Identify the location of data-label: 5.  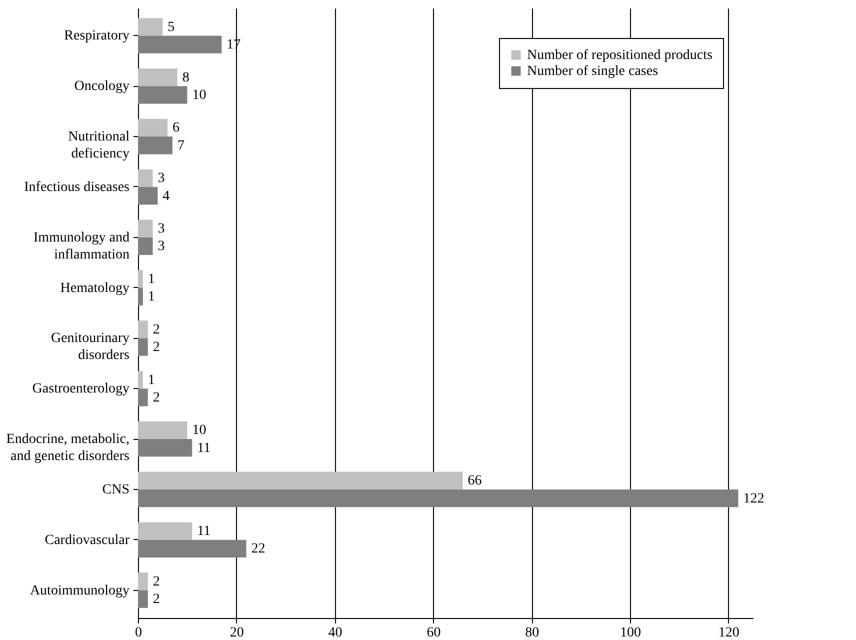
(171, 27).